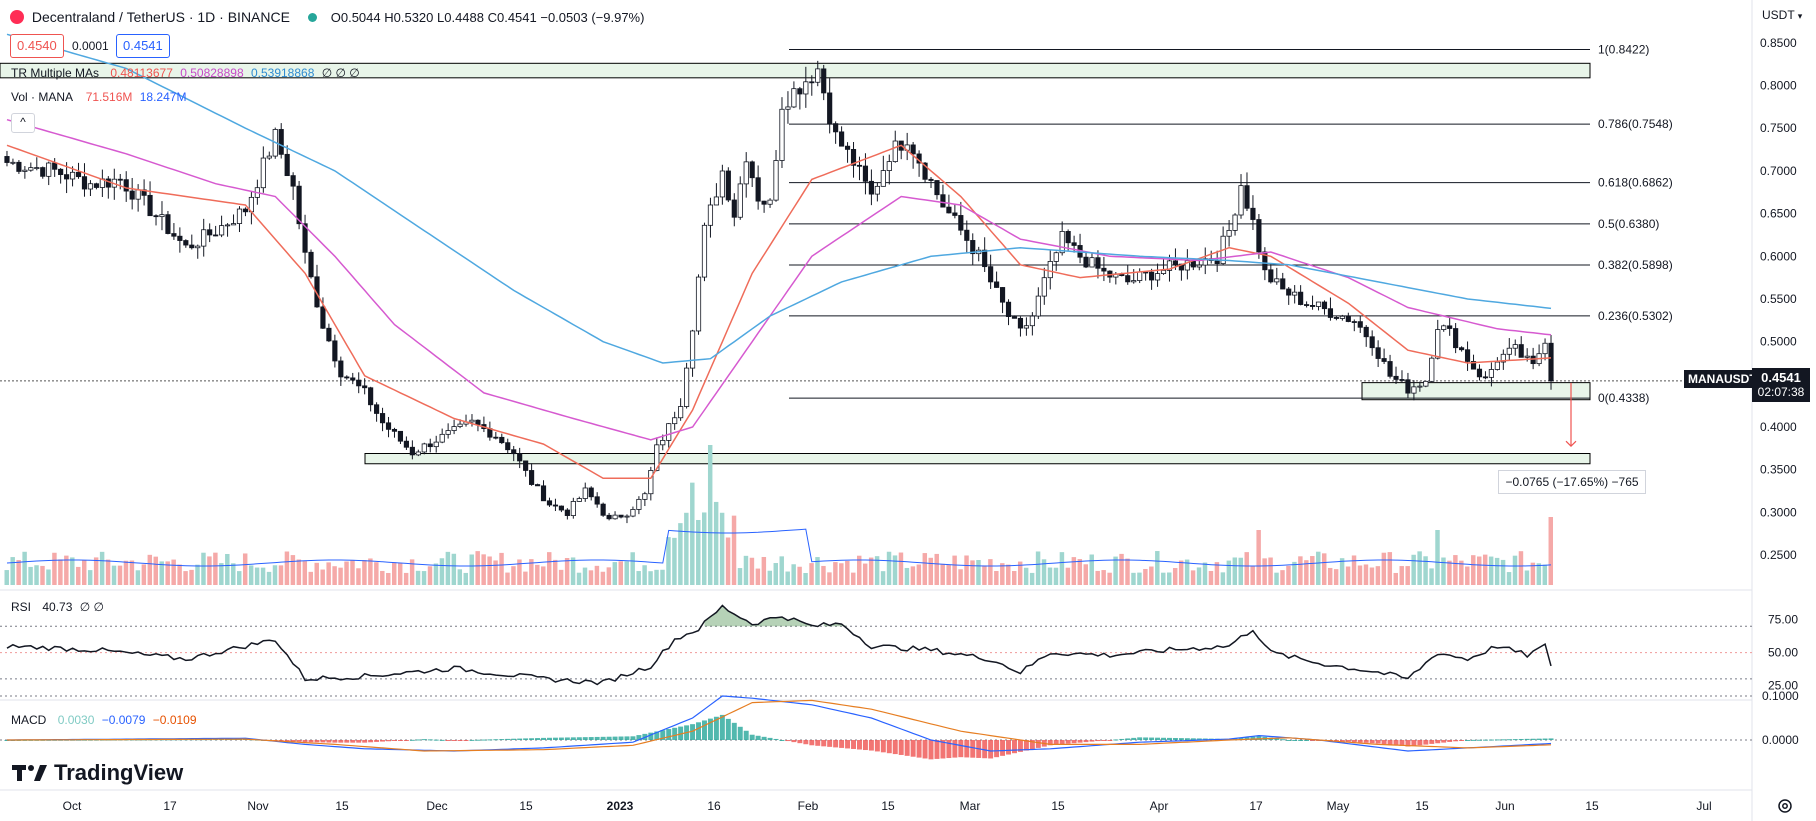  What do you see at coordinates (104, 720) in the screenshot?
I see `macd-legend: MACD 0.0030 −0.0079 −0.0109` at bounding box center [104, 720].